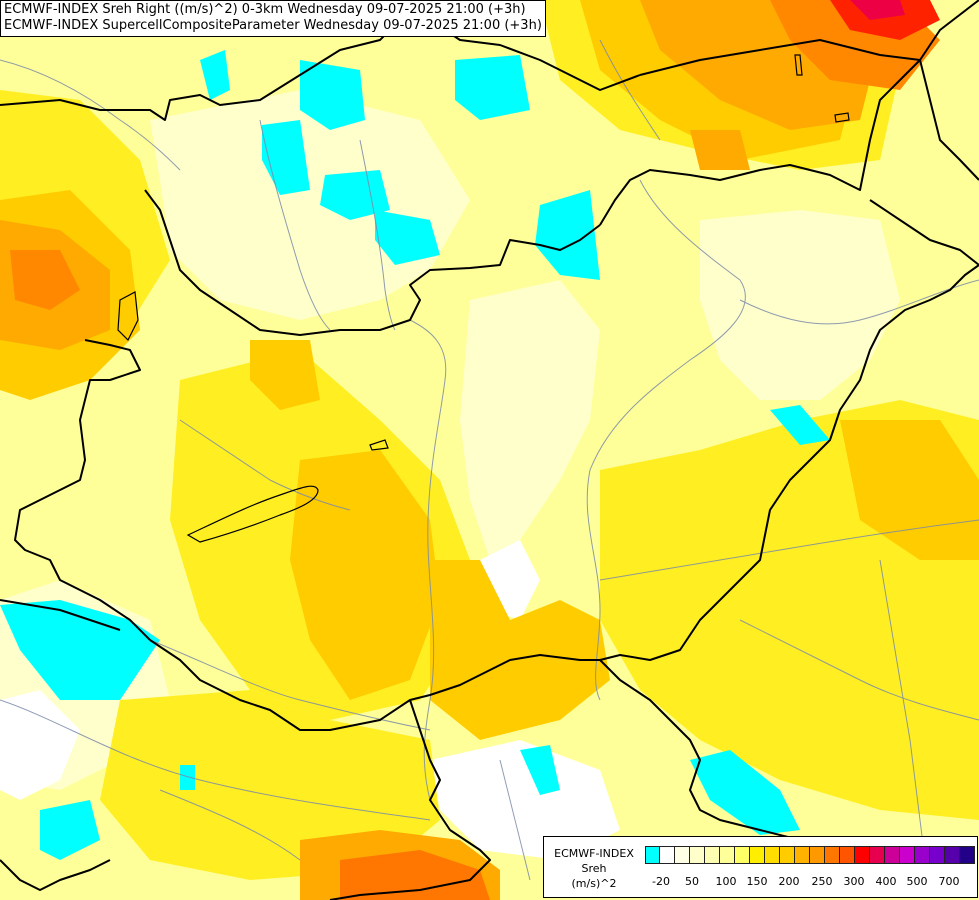 Image resolution: width=979 pixels, height=900 pixels. What do you see at coordinates (789, 881) in the screenshot?
I see `legend-tick-label: 200` at bounding box center [789, 881].